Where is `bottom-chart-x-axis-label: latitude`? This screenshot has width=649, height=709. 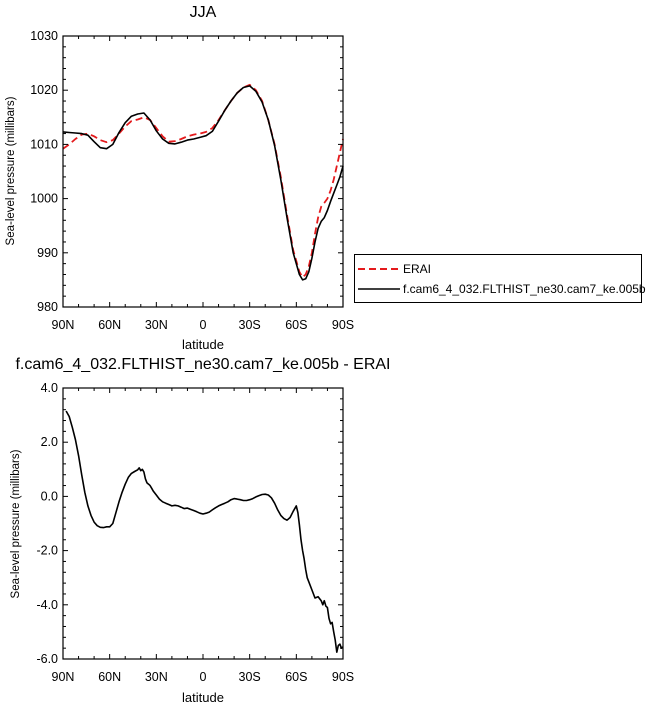 bottom-chart-x-axis-label: latitude is located at coordinates (203, 697).